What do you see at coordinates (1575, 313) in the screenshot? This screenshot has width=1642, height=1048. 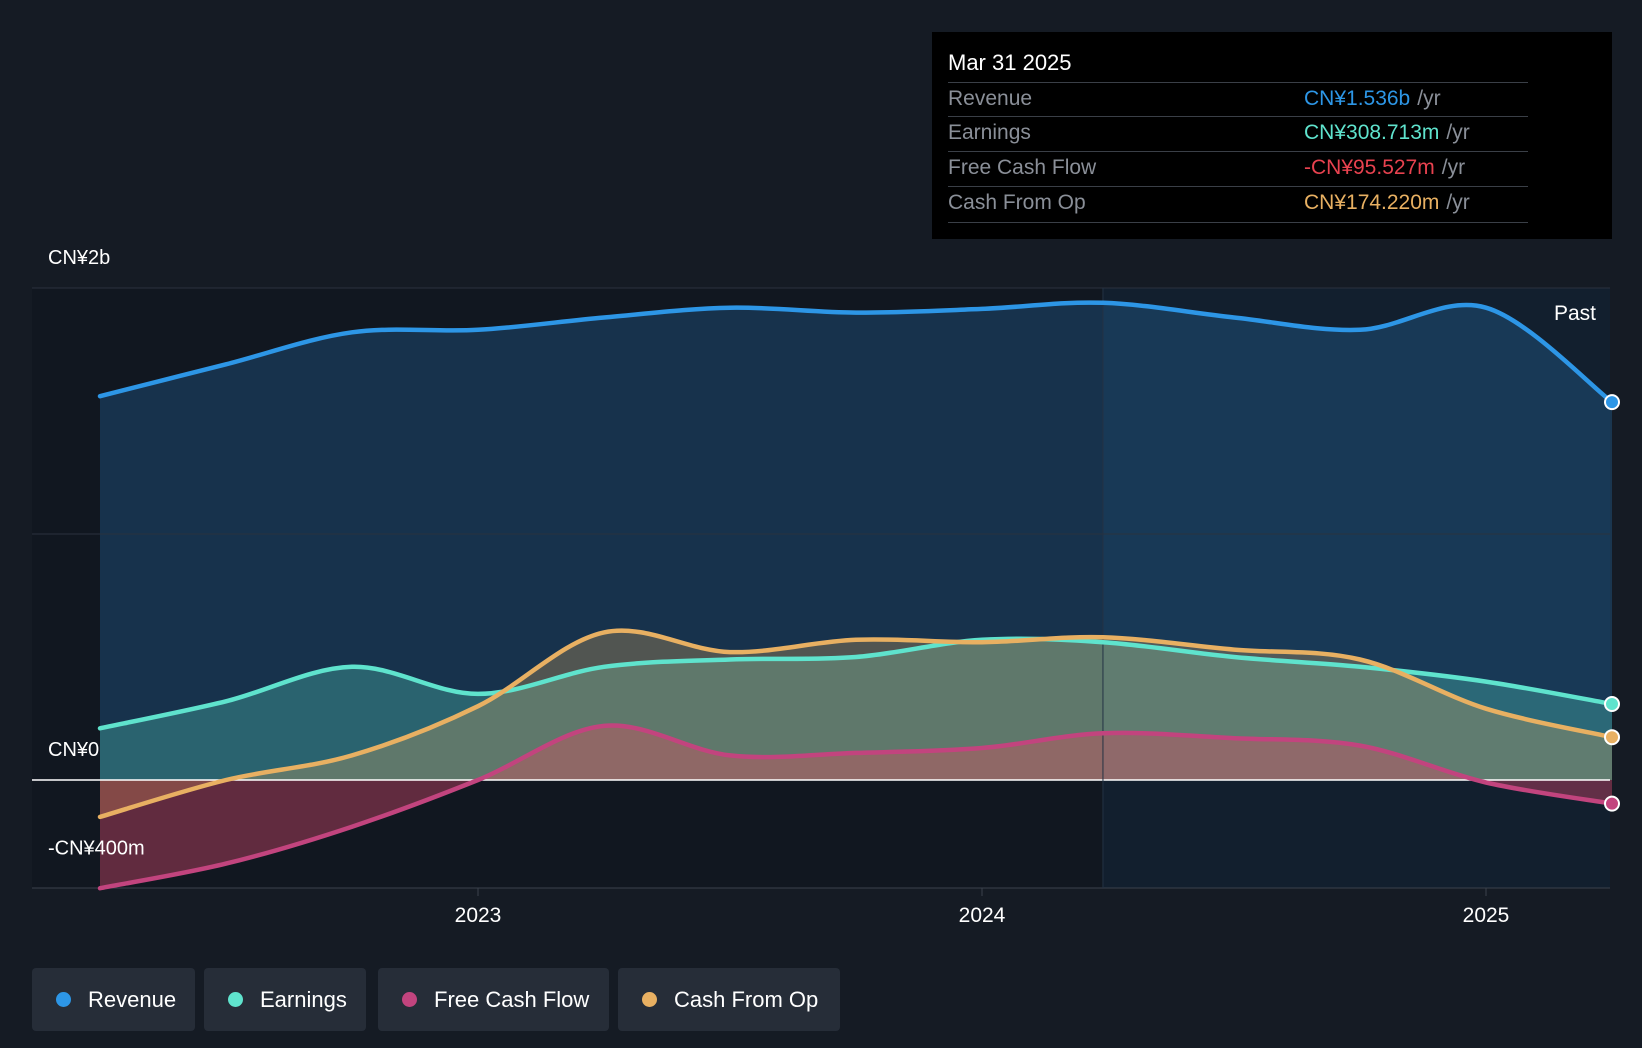 I see `past-label: Past` at bounding box center [1575, 313].